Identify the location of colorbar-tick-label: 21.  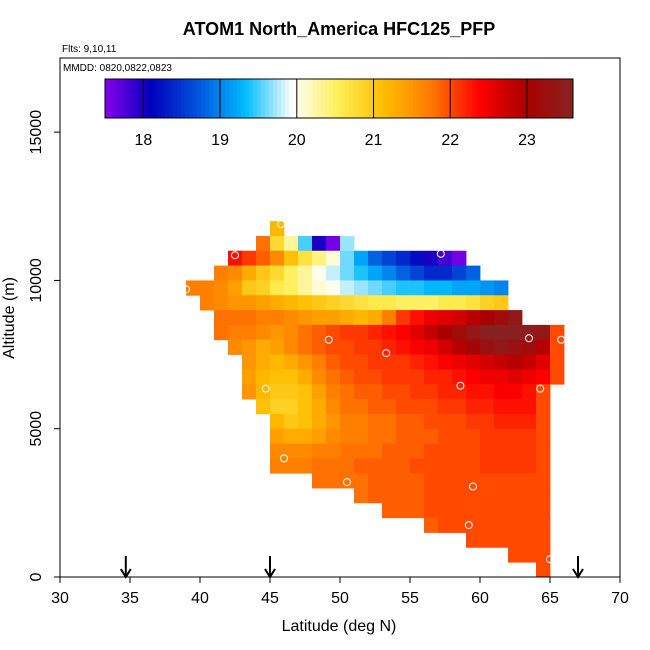
(374, 140).